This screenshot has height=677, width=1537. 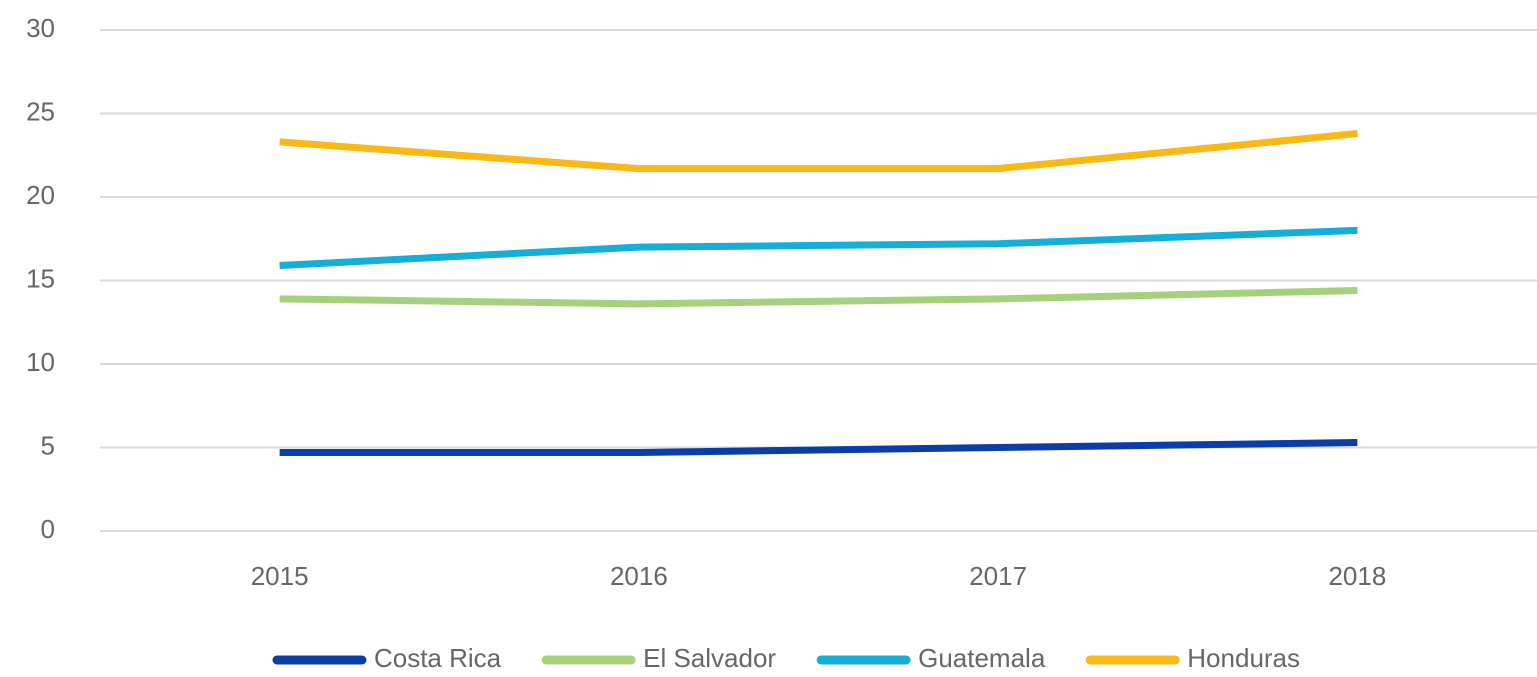 I want to click on y-tick-label: 10, so click(x=40, y=362).